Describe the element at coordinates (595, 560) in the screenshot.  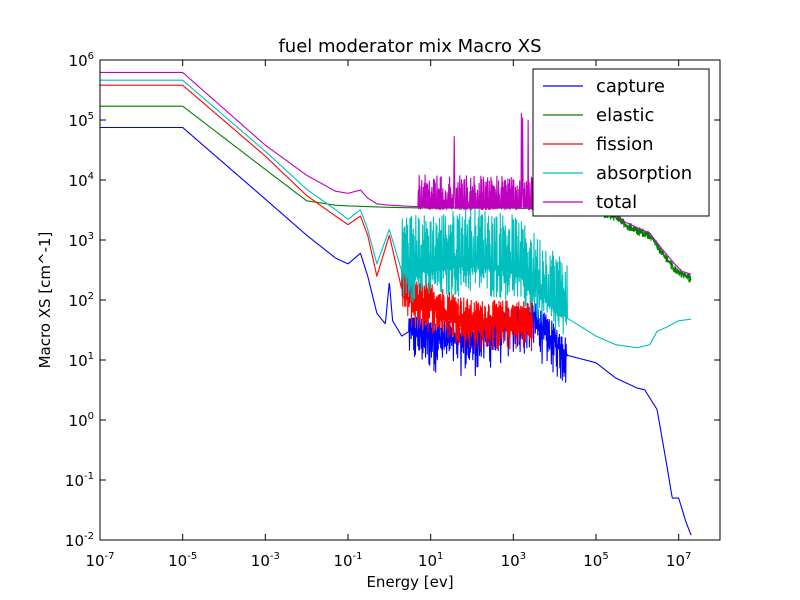
I see `x-tick-label: 10⁵` at that location.